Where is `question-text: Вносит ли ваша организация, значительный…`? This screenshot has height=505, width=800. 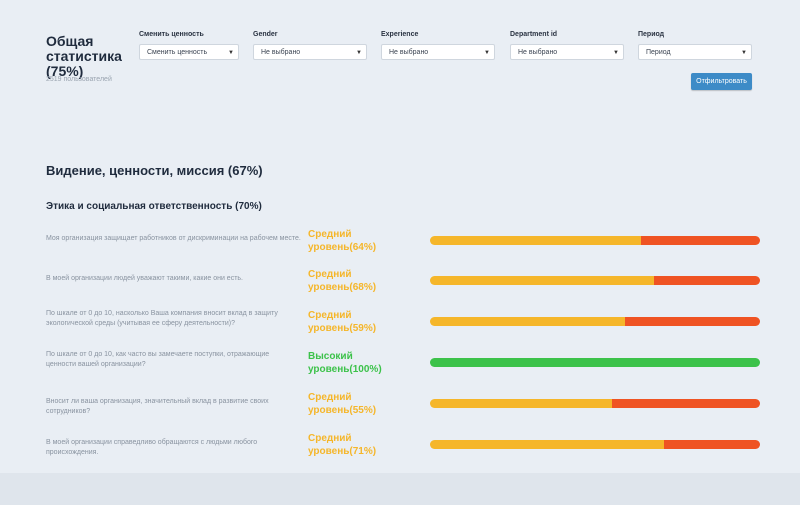
question-text: Вносит ли ваша организация, значительный… is located at coordinates (157, 406).